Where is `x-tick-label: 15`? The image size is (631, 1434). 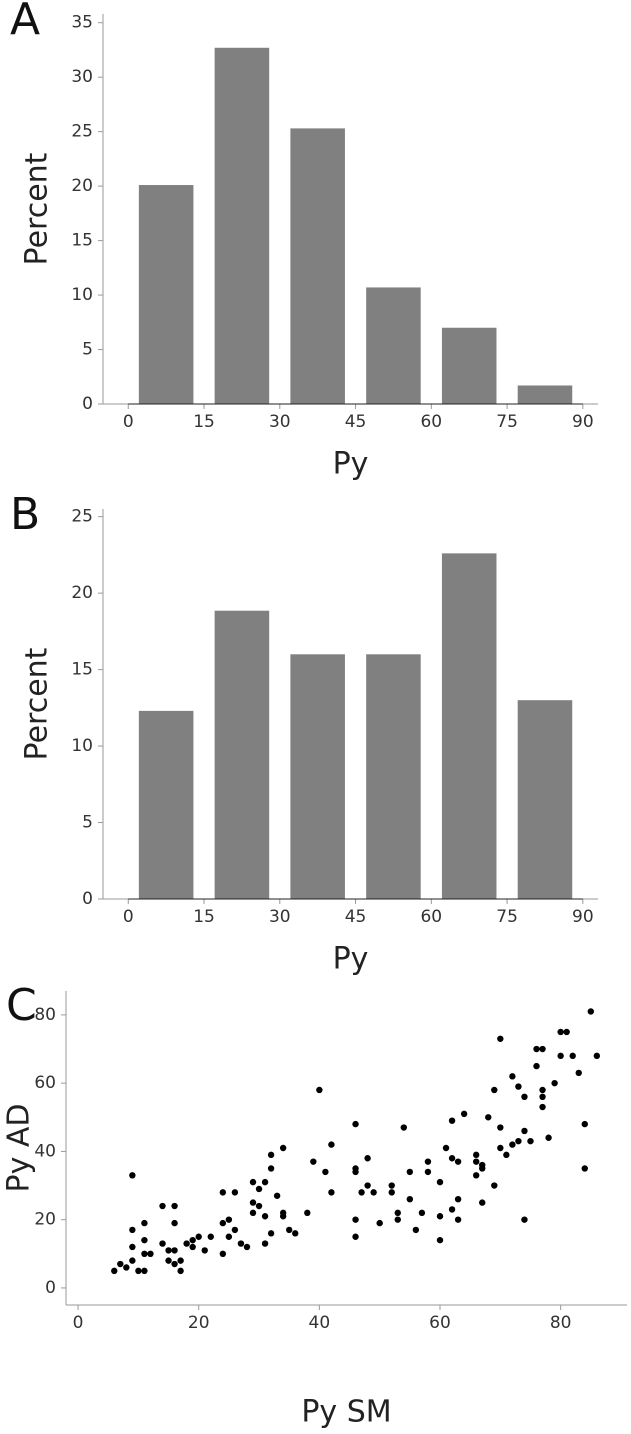 x-tick-label: 15 is located at coordinates (204, 422).